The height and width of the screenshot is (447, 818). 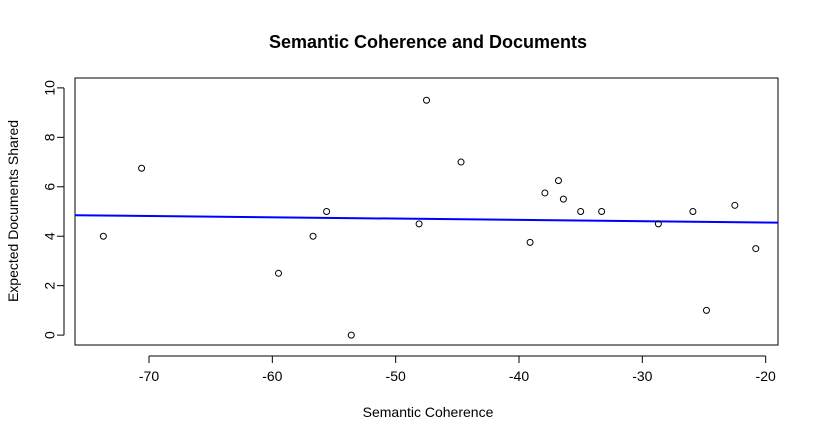 I want to click on fit-line-layer, so click(x=426, y=219).